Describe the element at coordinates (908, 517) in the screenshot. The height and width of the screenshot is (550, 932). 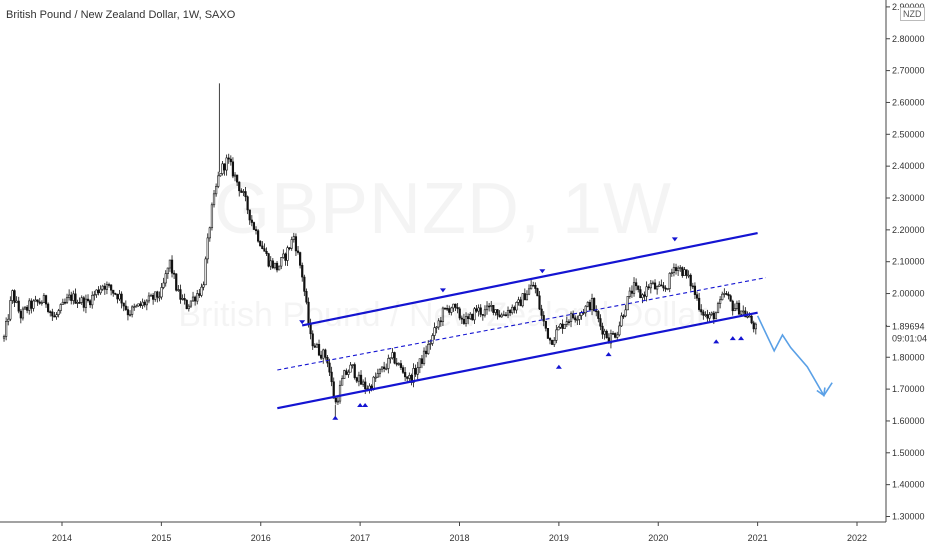
I see `y-tick-label: 1.30000` at that location.